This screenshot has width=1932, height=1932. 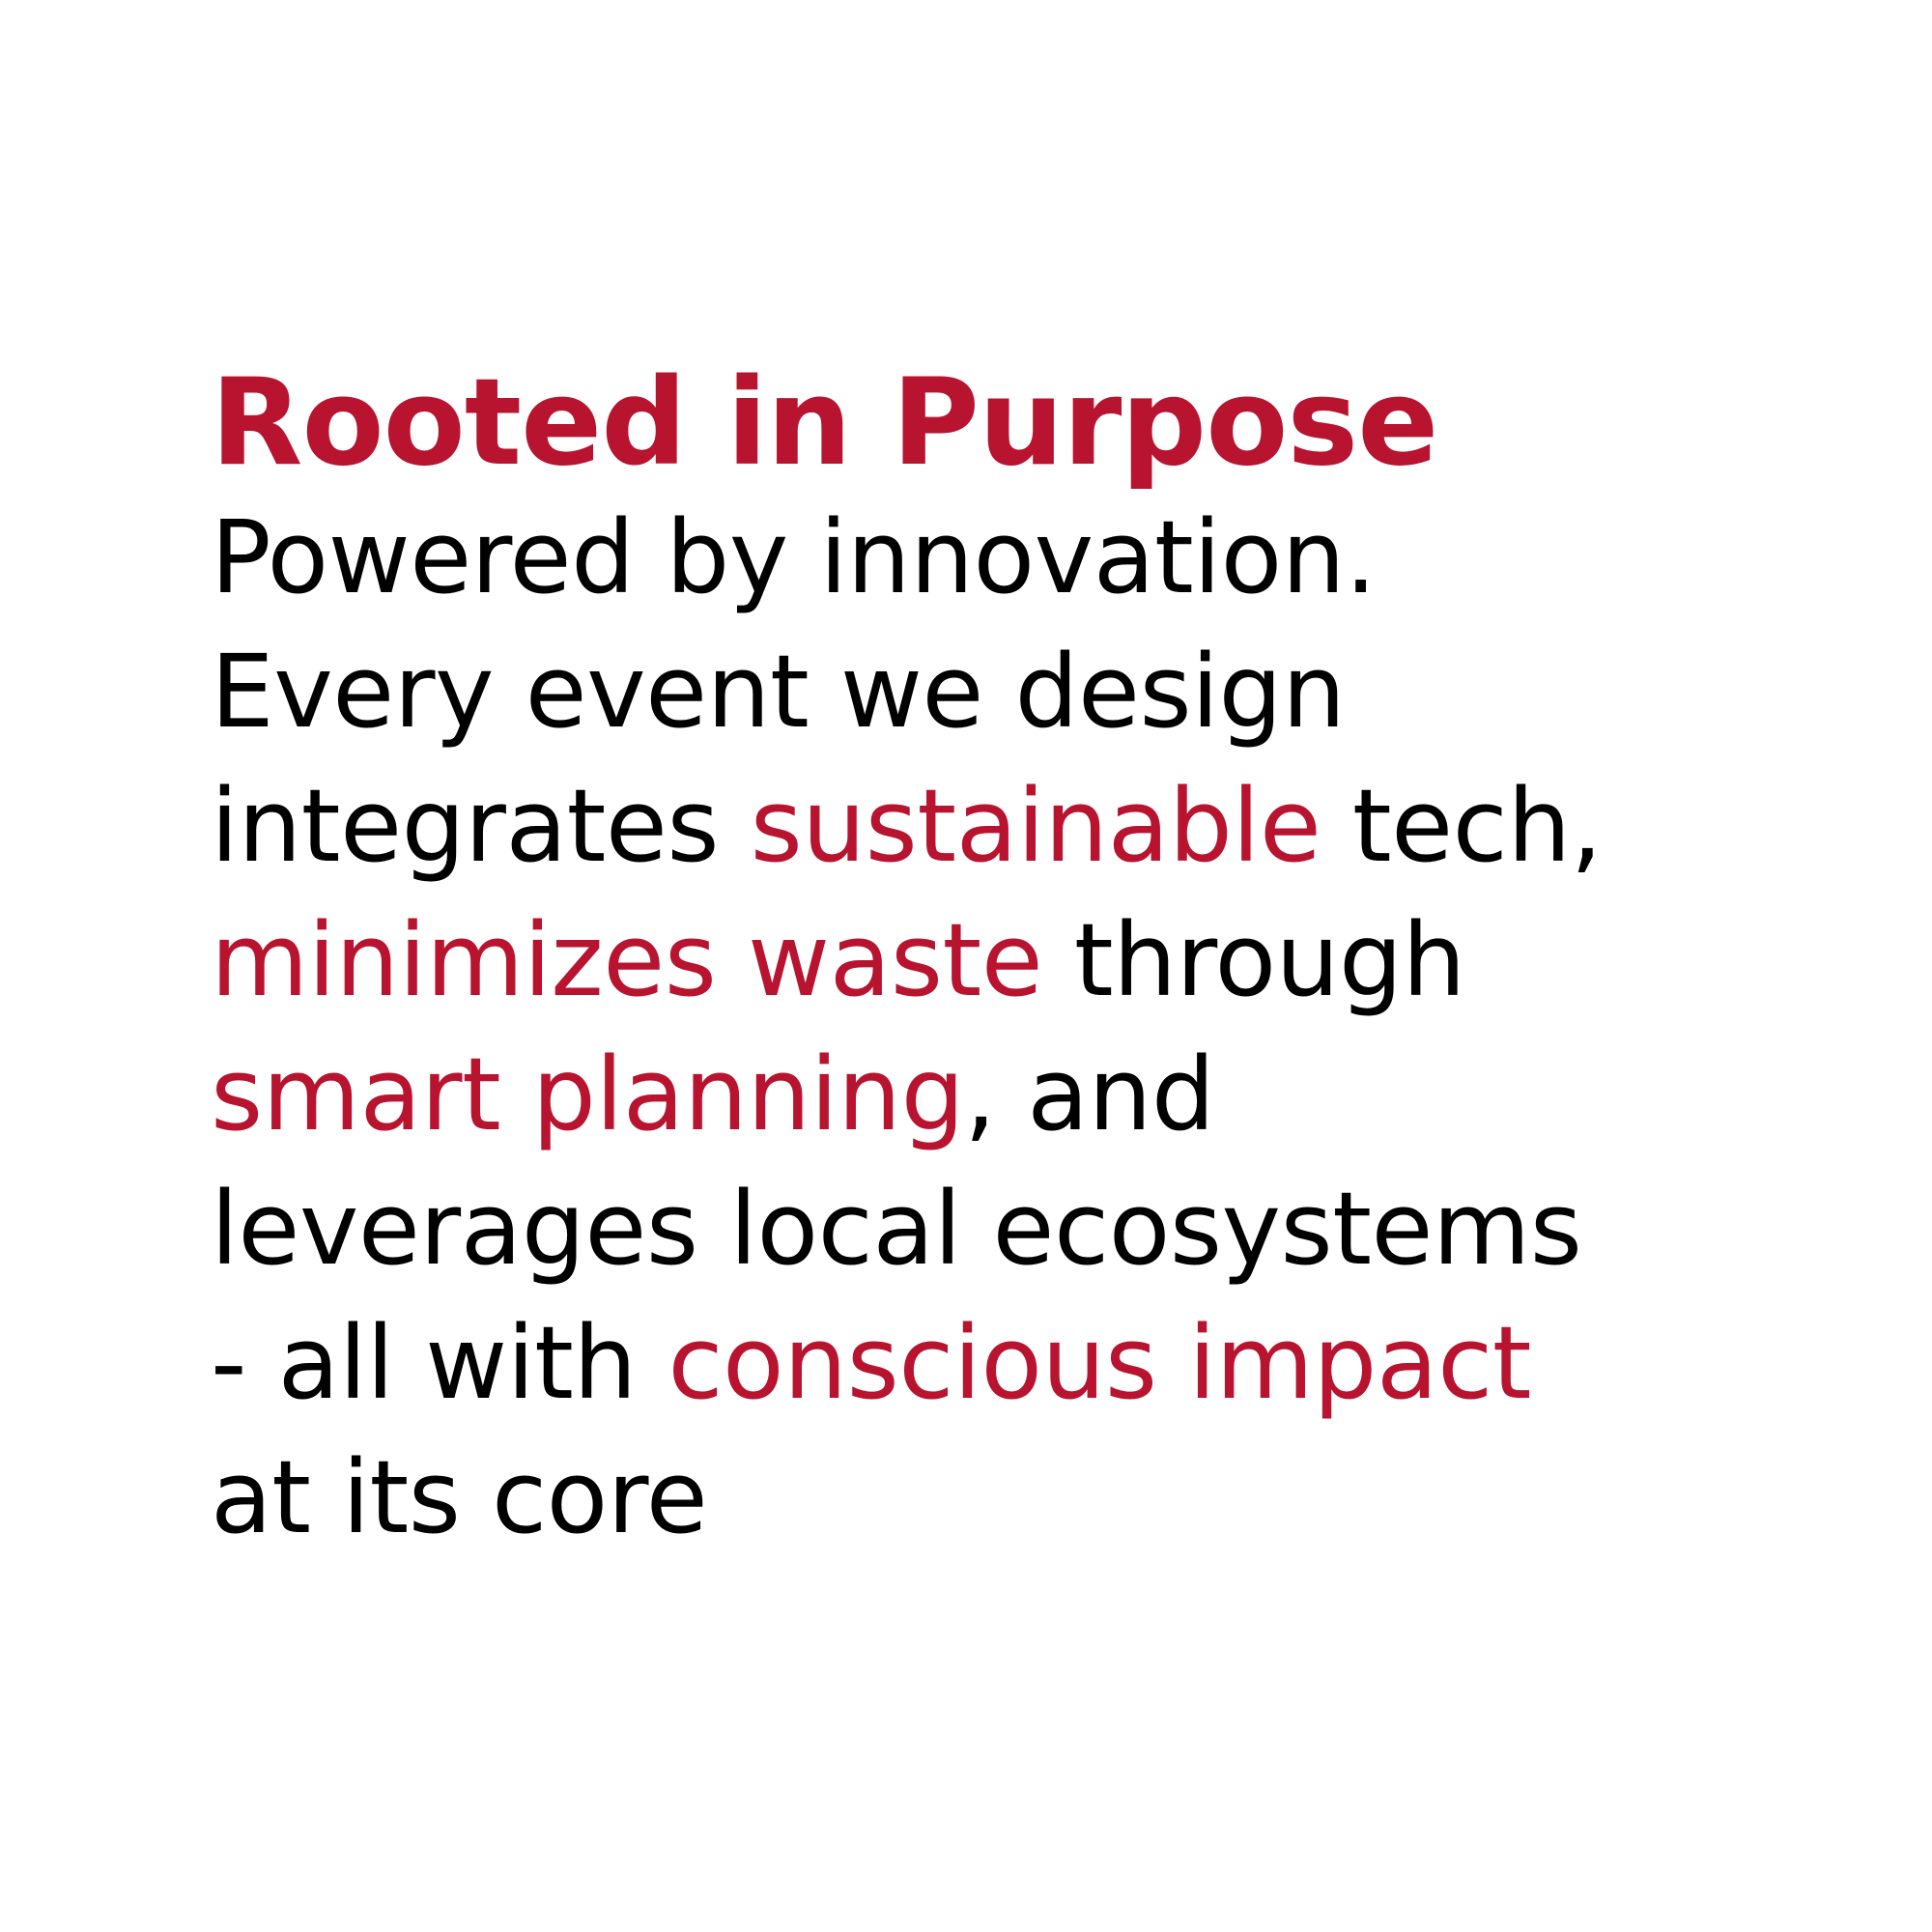 I want to click on body-line: Every event we design, so click(x=983, y=692).